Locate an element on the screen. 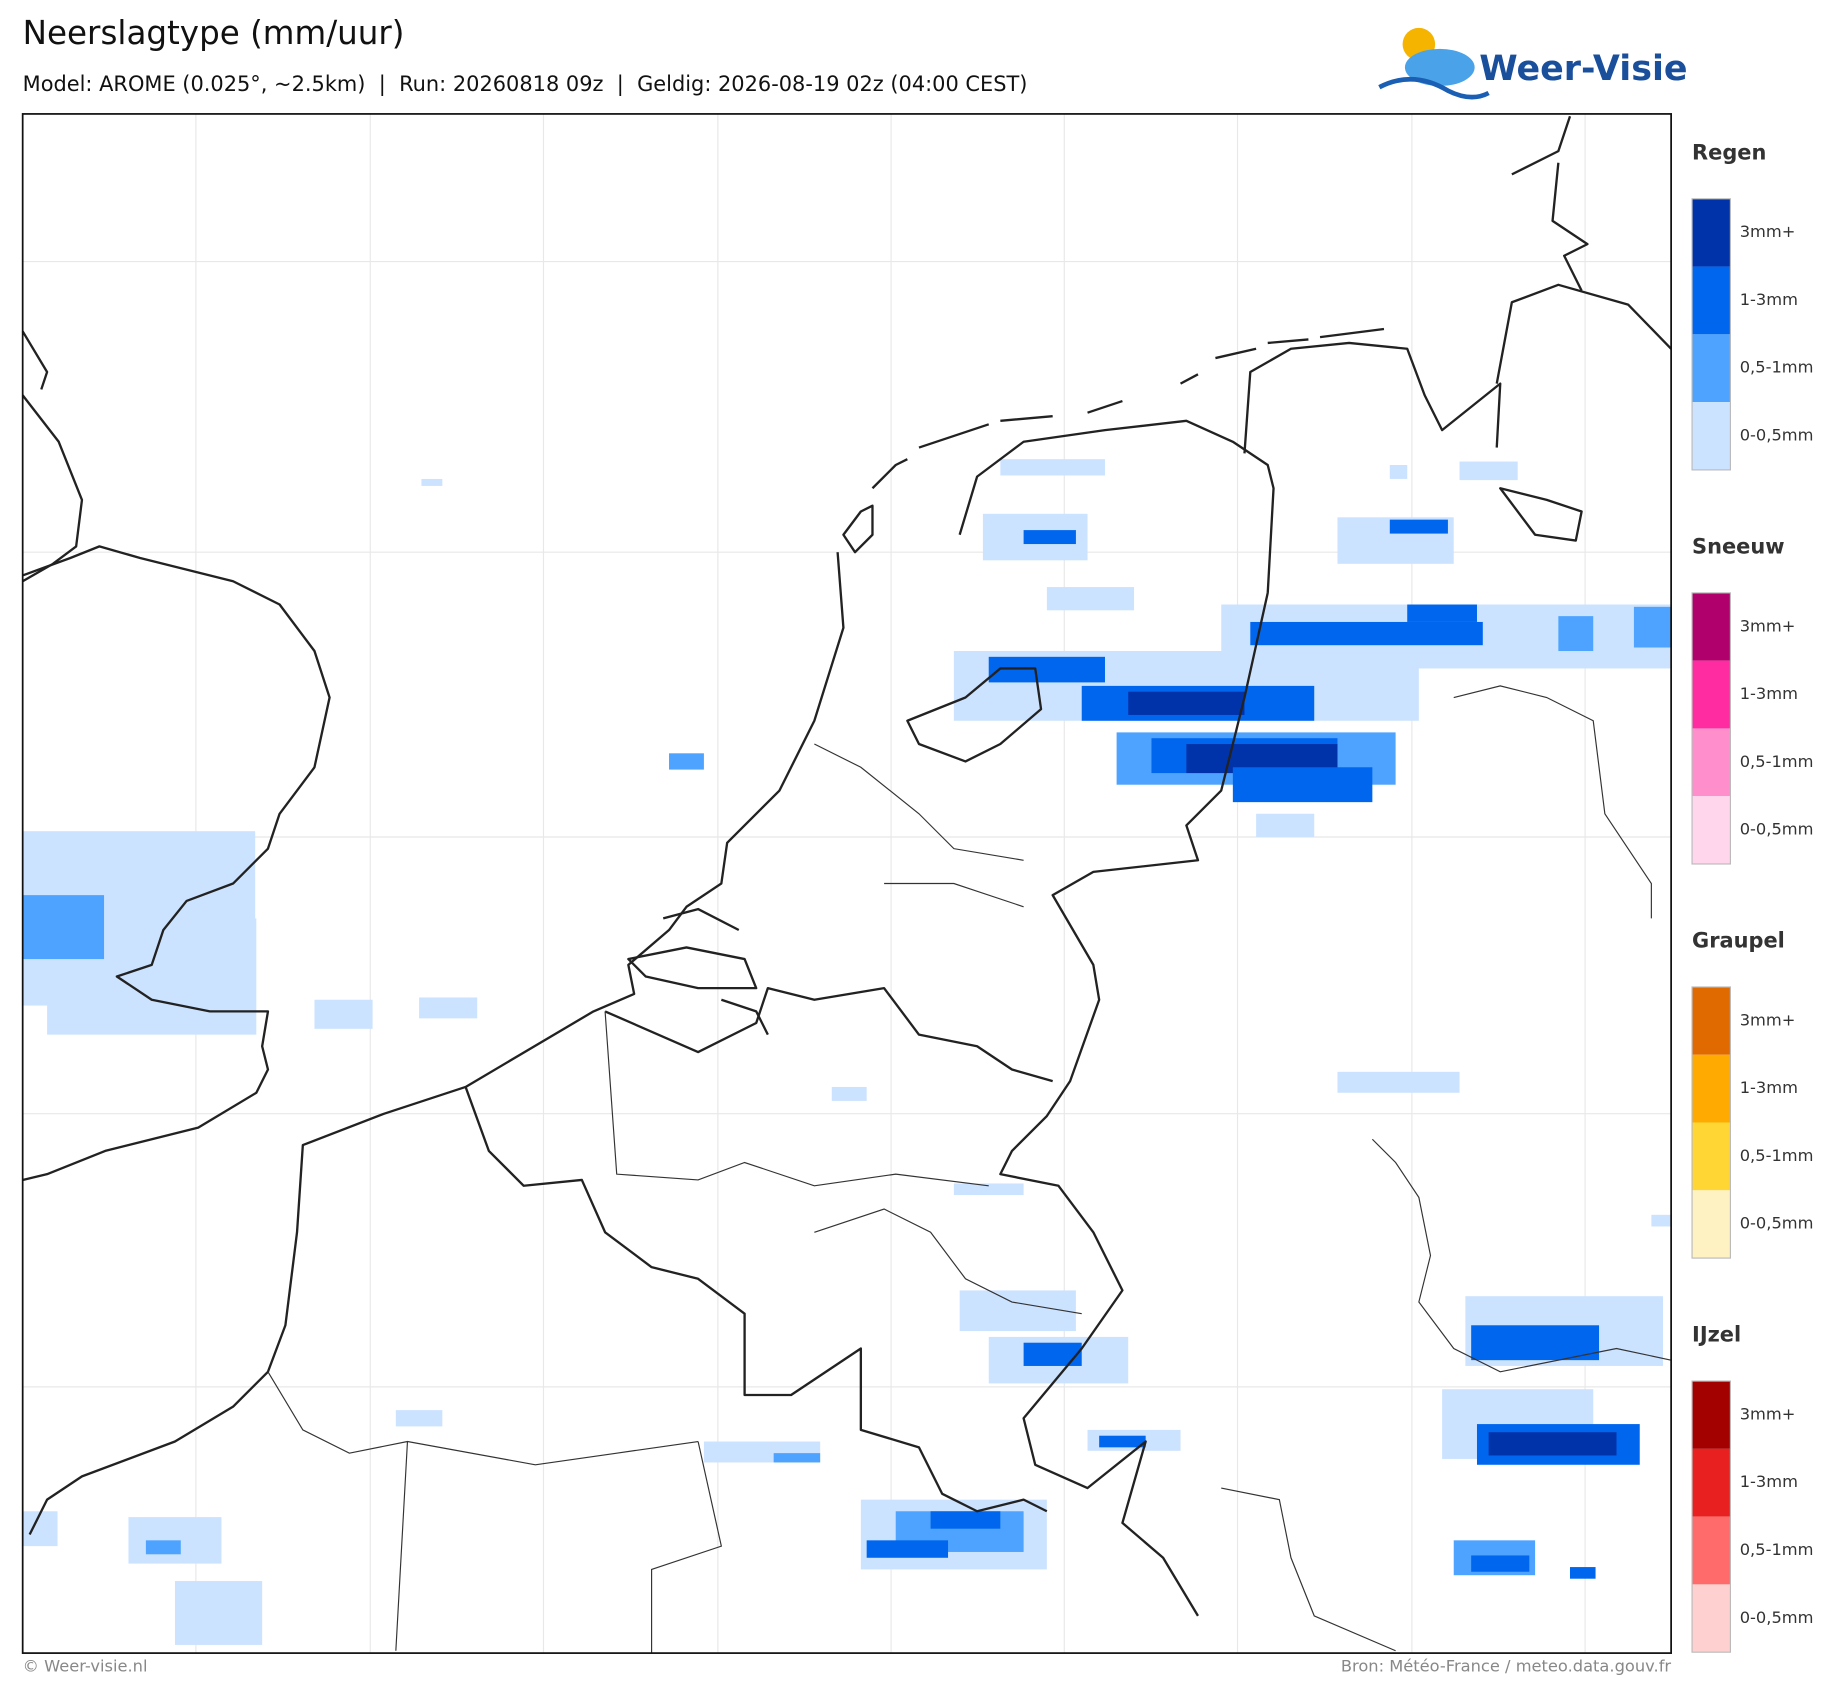  legend-title: IJzel is located at coordinates (1716, 1335).